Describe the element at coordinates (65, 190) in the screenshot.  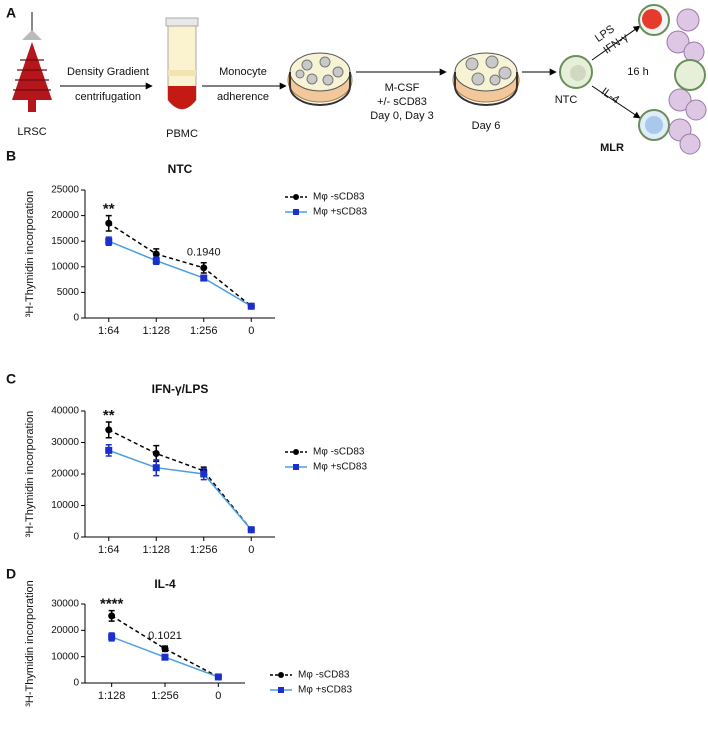
I see `y-tick-label: 25000` at that location.